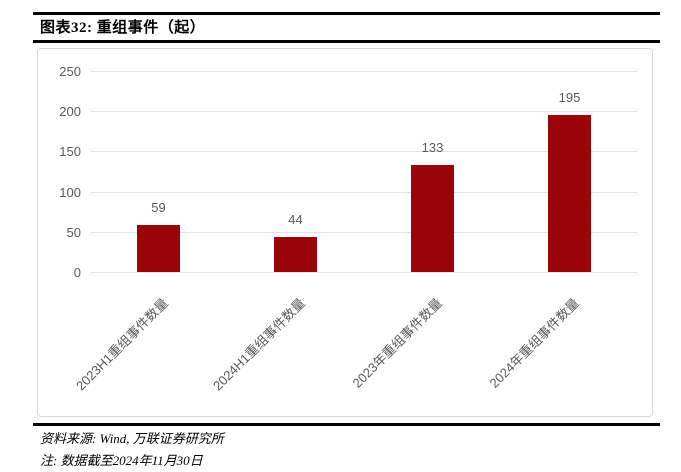 The height and width of the screenshot is (472, 681). What do you see at coordinates (258, 344) in the screenshot?
I see `x-axis-category-label: 2024H1重组事件数量` at bounding box center [258, 344].